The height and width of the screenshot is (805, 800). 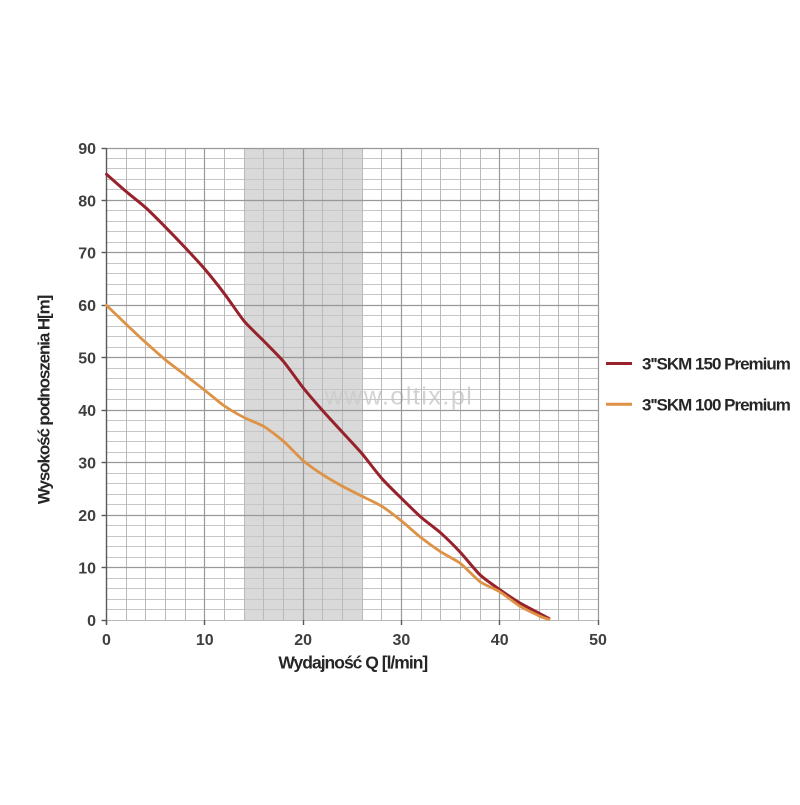 I want to click on svg-text: 80, so click(x=87, y=201).